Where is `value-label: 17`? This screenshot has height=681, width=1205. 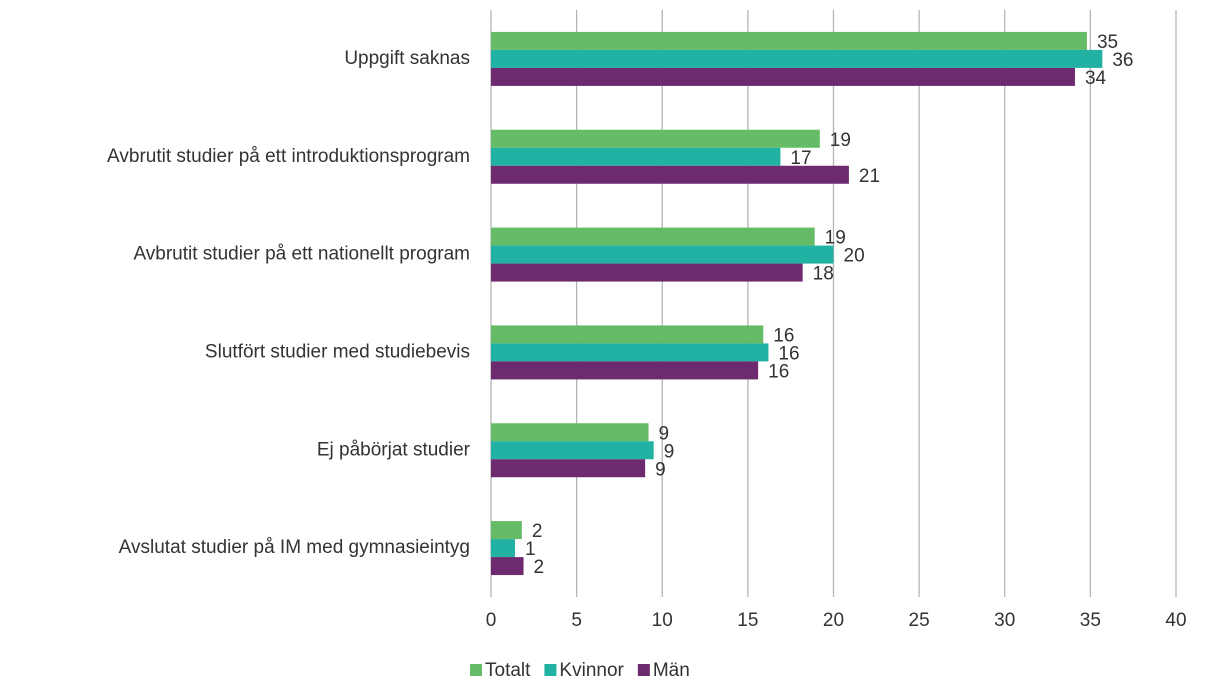 value-label: 17 is located at coordinates (800, 158).